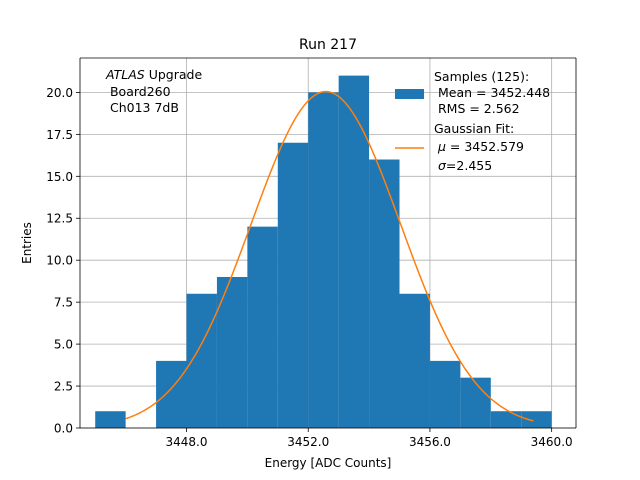 The image size is (640, 480). I want to click on annotation-line-3: Ch013 7dB, so click(142, 107).